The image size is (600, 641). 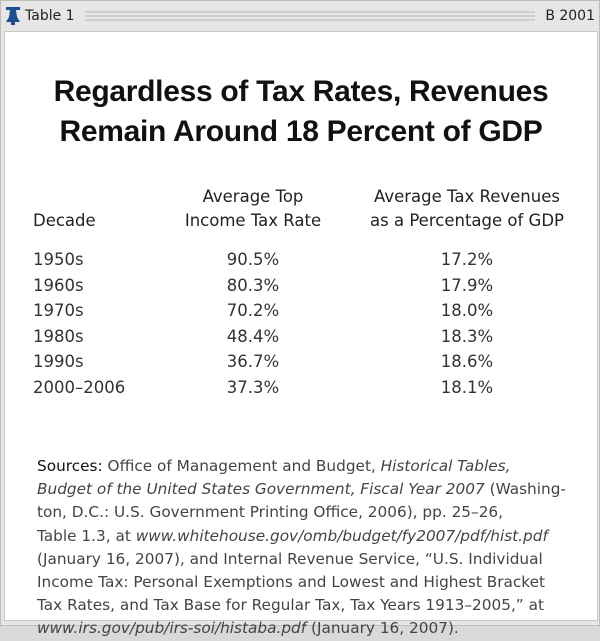 I want to click on sources-citation-italic: Historical Tables,, so click(x=445, y=466).